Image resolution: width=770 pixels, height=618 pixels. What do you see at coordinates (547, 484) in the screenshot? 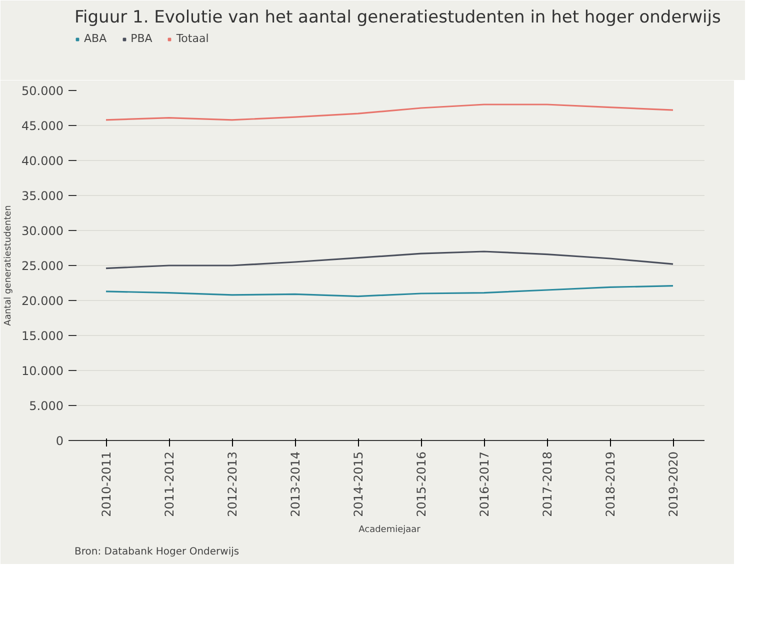
I see `x-tick-label: 2017-2018` at bounding box center [547, 484].